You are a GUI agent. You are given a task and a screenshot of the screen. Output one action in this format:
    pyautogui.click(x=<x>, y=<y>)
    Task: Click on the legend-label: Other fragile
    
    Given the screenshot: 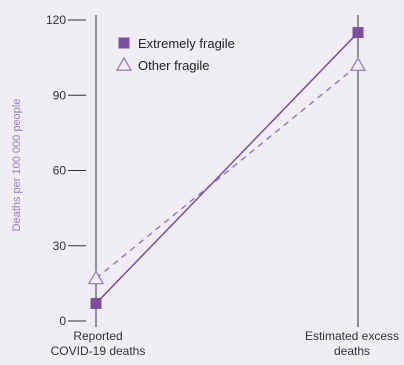 What is the action you would take?
    pyautogui.click(x=174, y=65)
    